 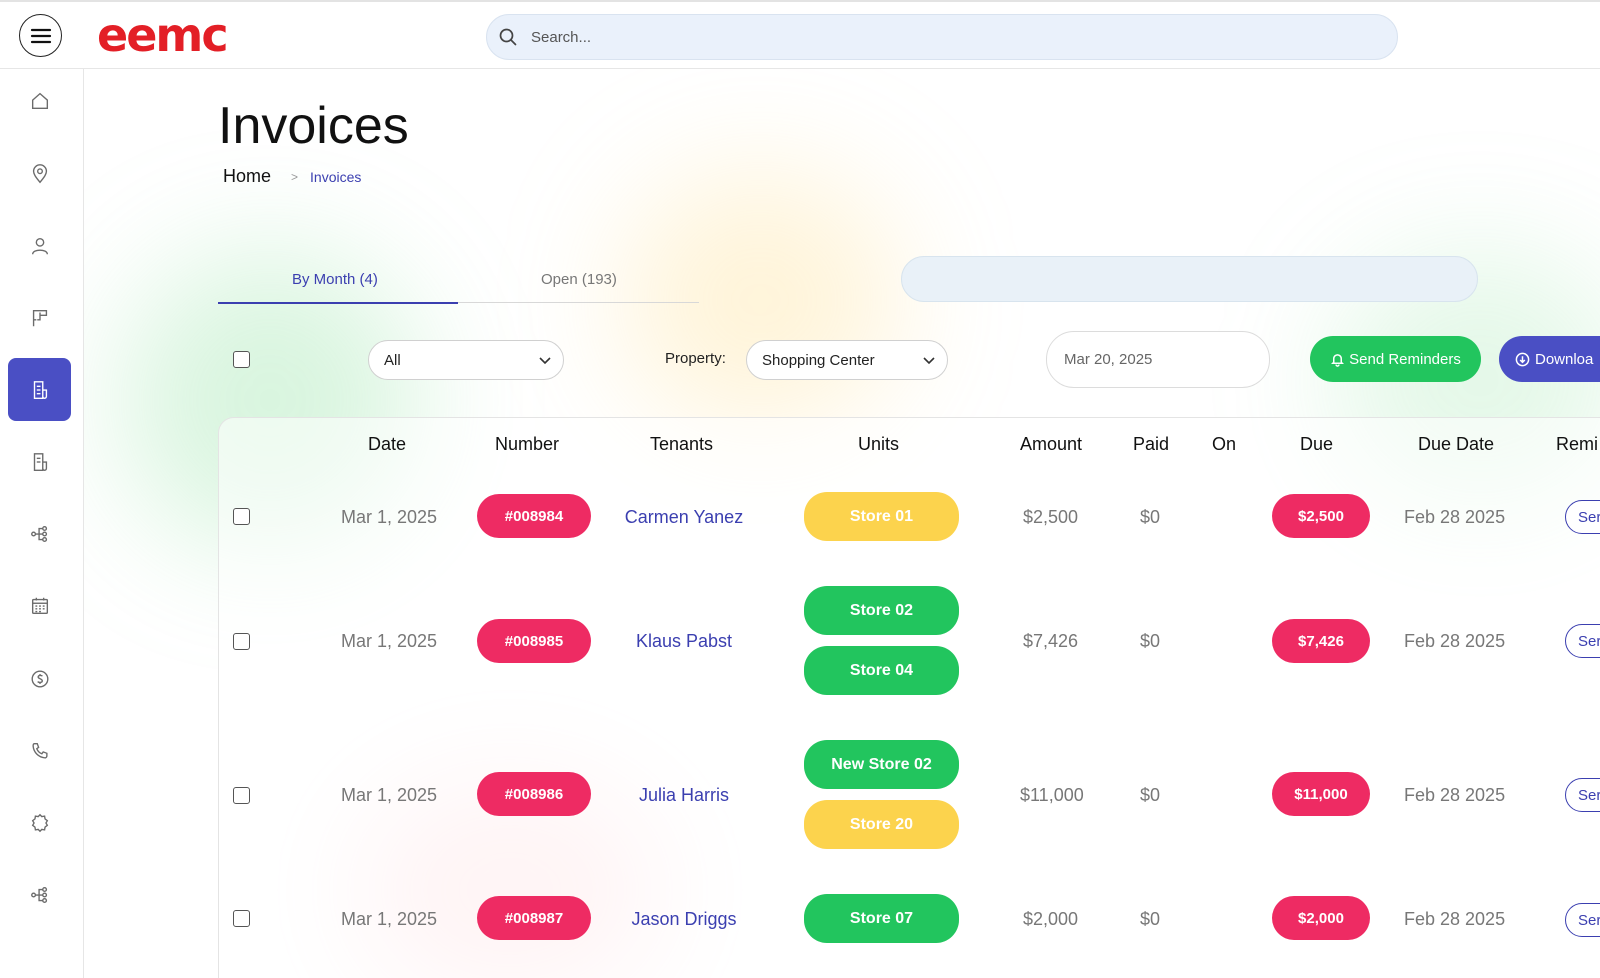 What do you see at coordinates (1577, 444) in the screenshot?
I see `column-header-reminder: Remi` at bounding box center [1577, 444].